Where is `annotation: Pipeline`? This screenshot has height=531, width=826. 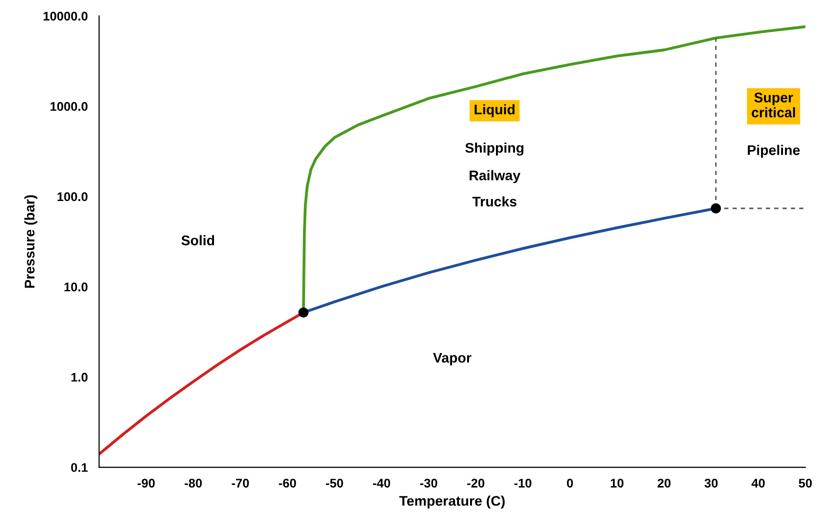
annotation: Pipeline is located at coordinates (774, 151).